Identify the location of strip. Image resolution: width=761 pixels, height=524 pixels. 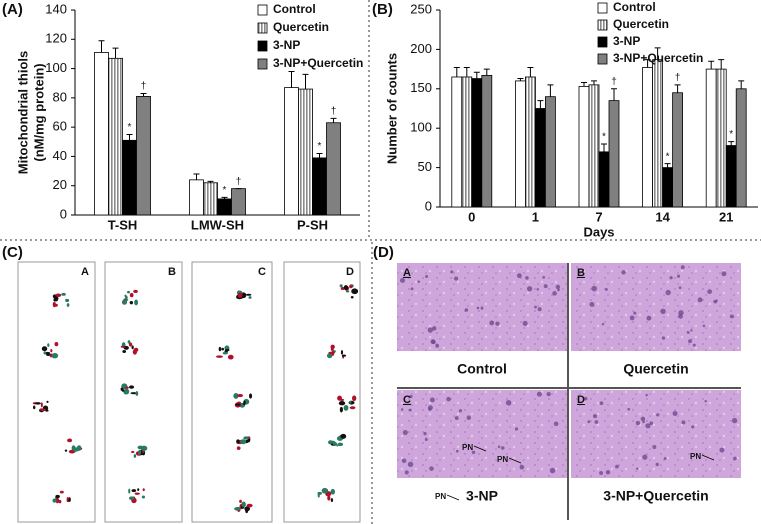
(143, 392).